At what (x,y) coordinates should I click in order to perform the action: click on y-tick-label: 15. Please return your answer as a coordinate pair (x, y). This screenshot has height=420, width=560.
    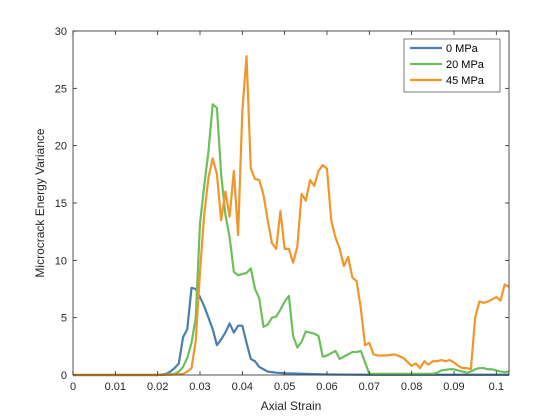
    Looking at the image, I should click on (61, 204).